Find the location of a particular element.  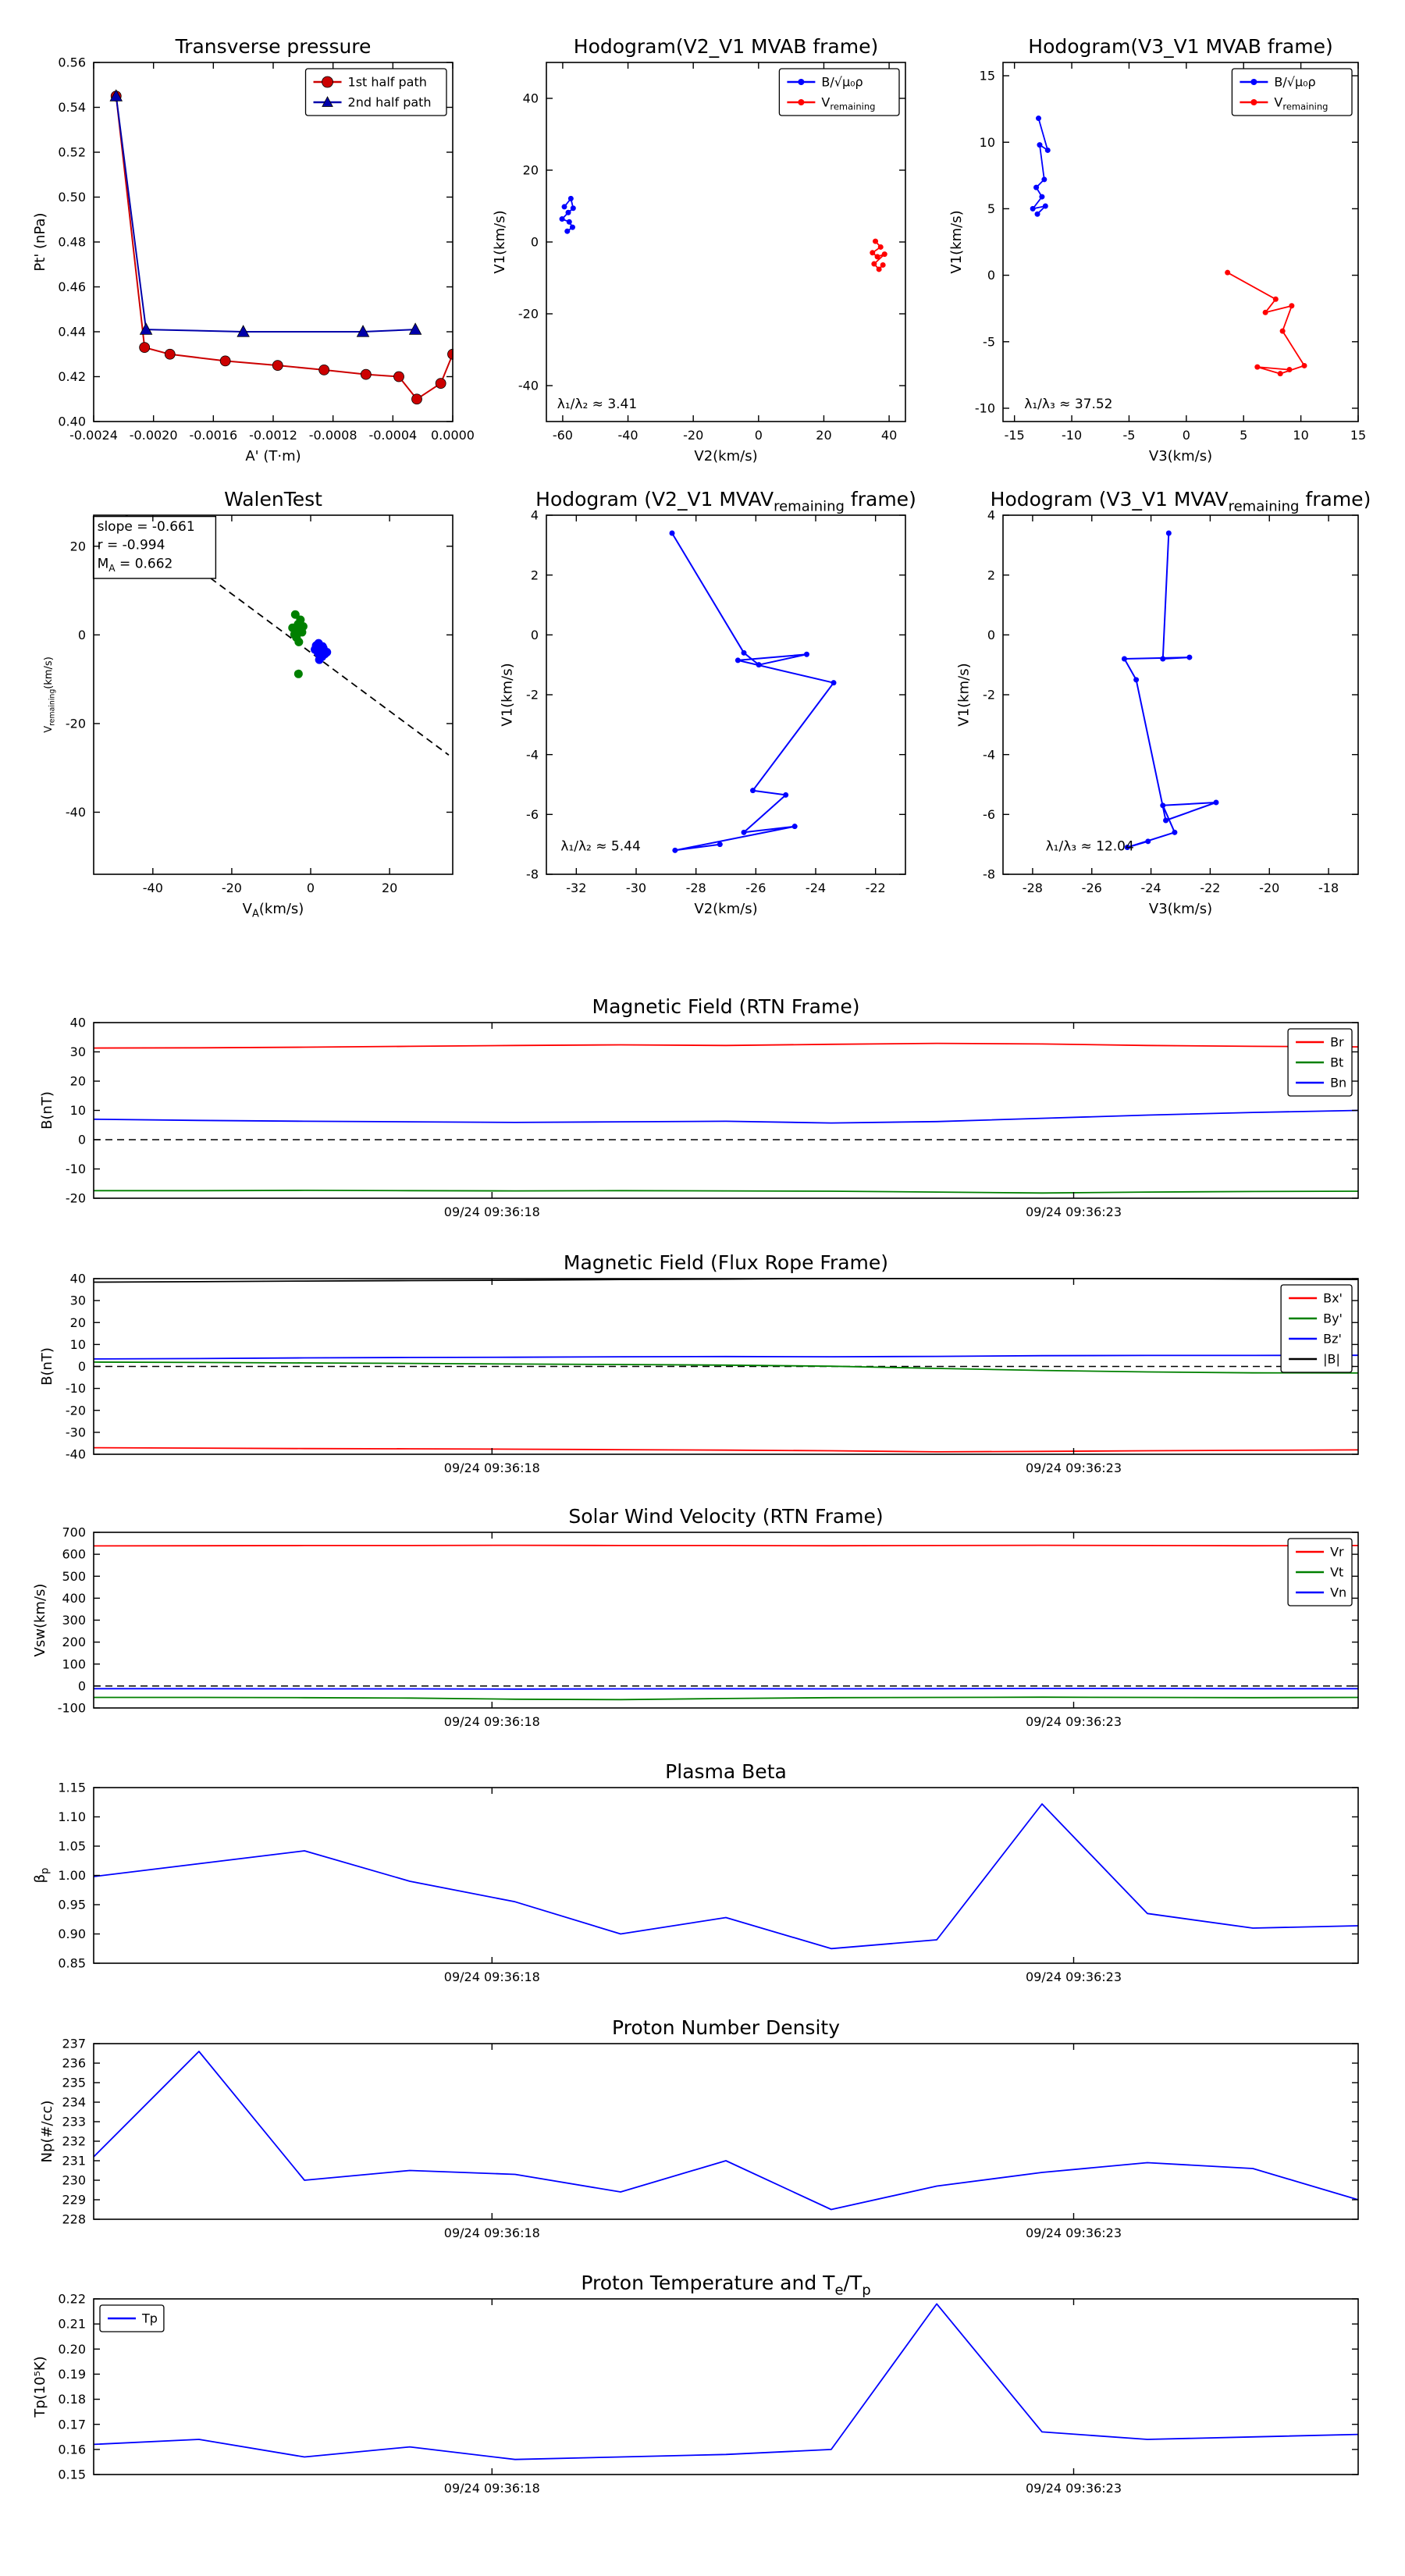

legend-label: Bz' is located at coordinates (1333, 1339).